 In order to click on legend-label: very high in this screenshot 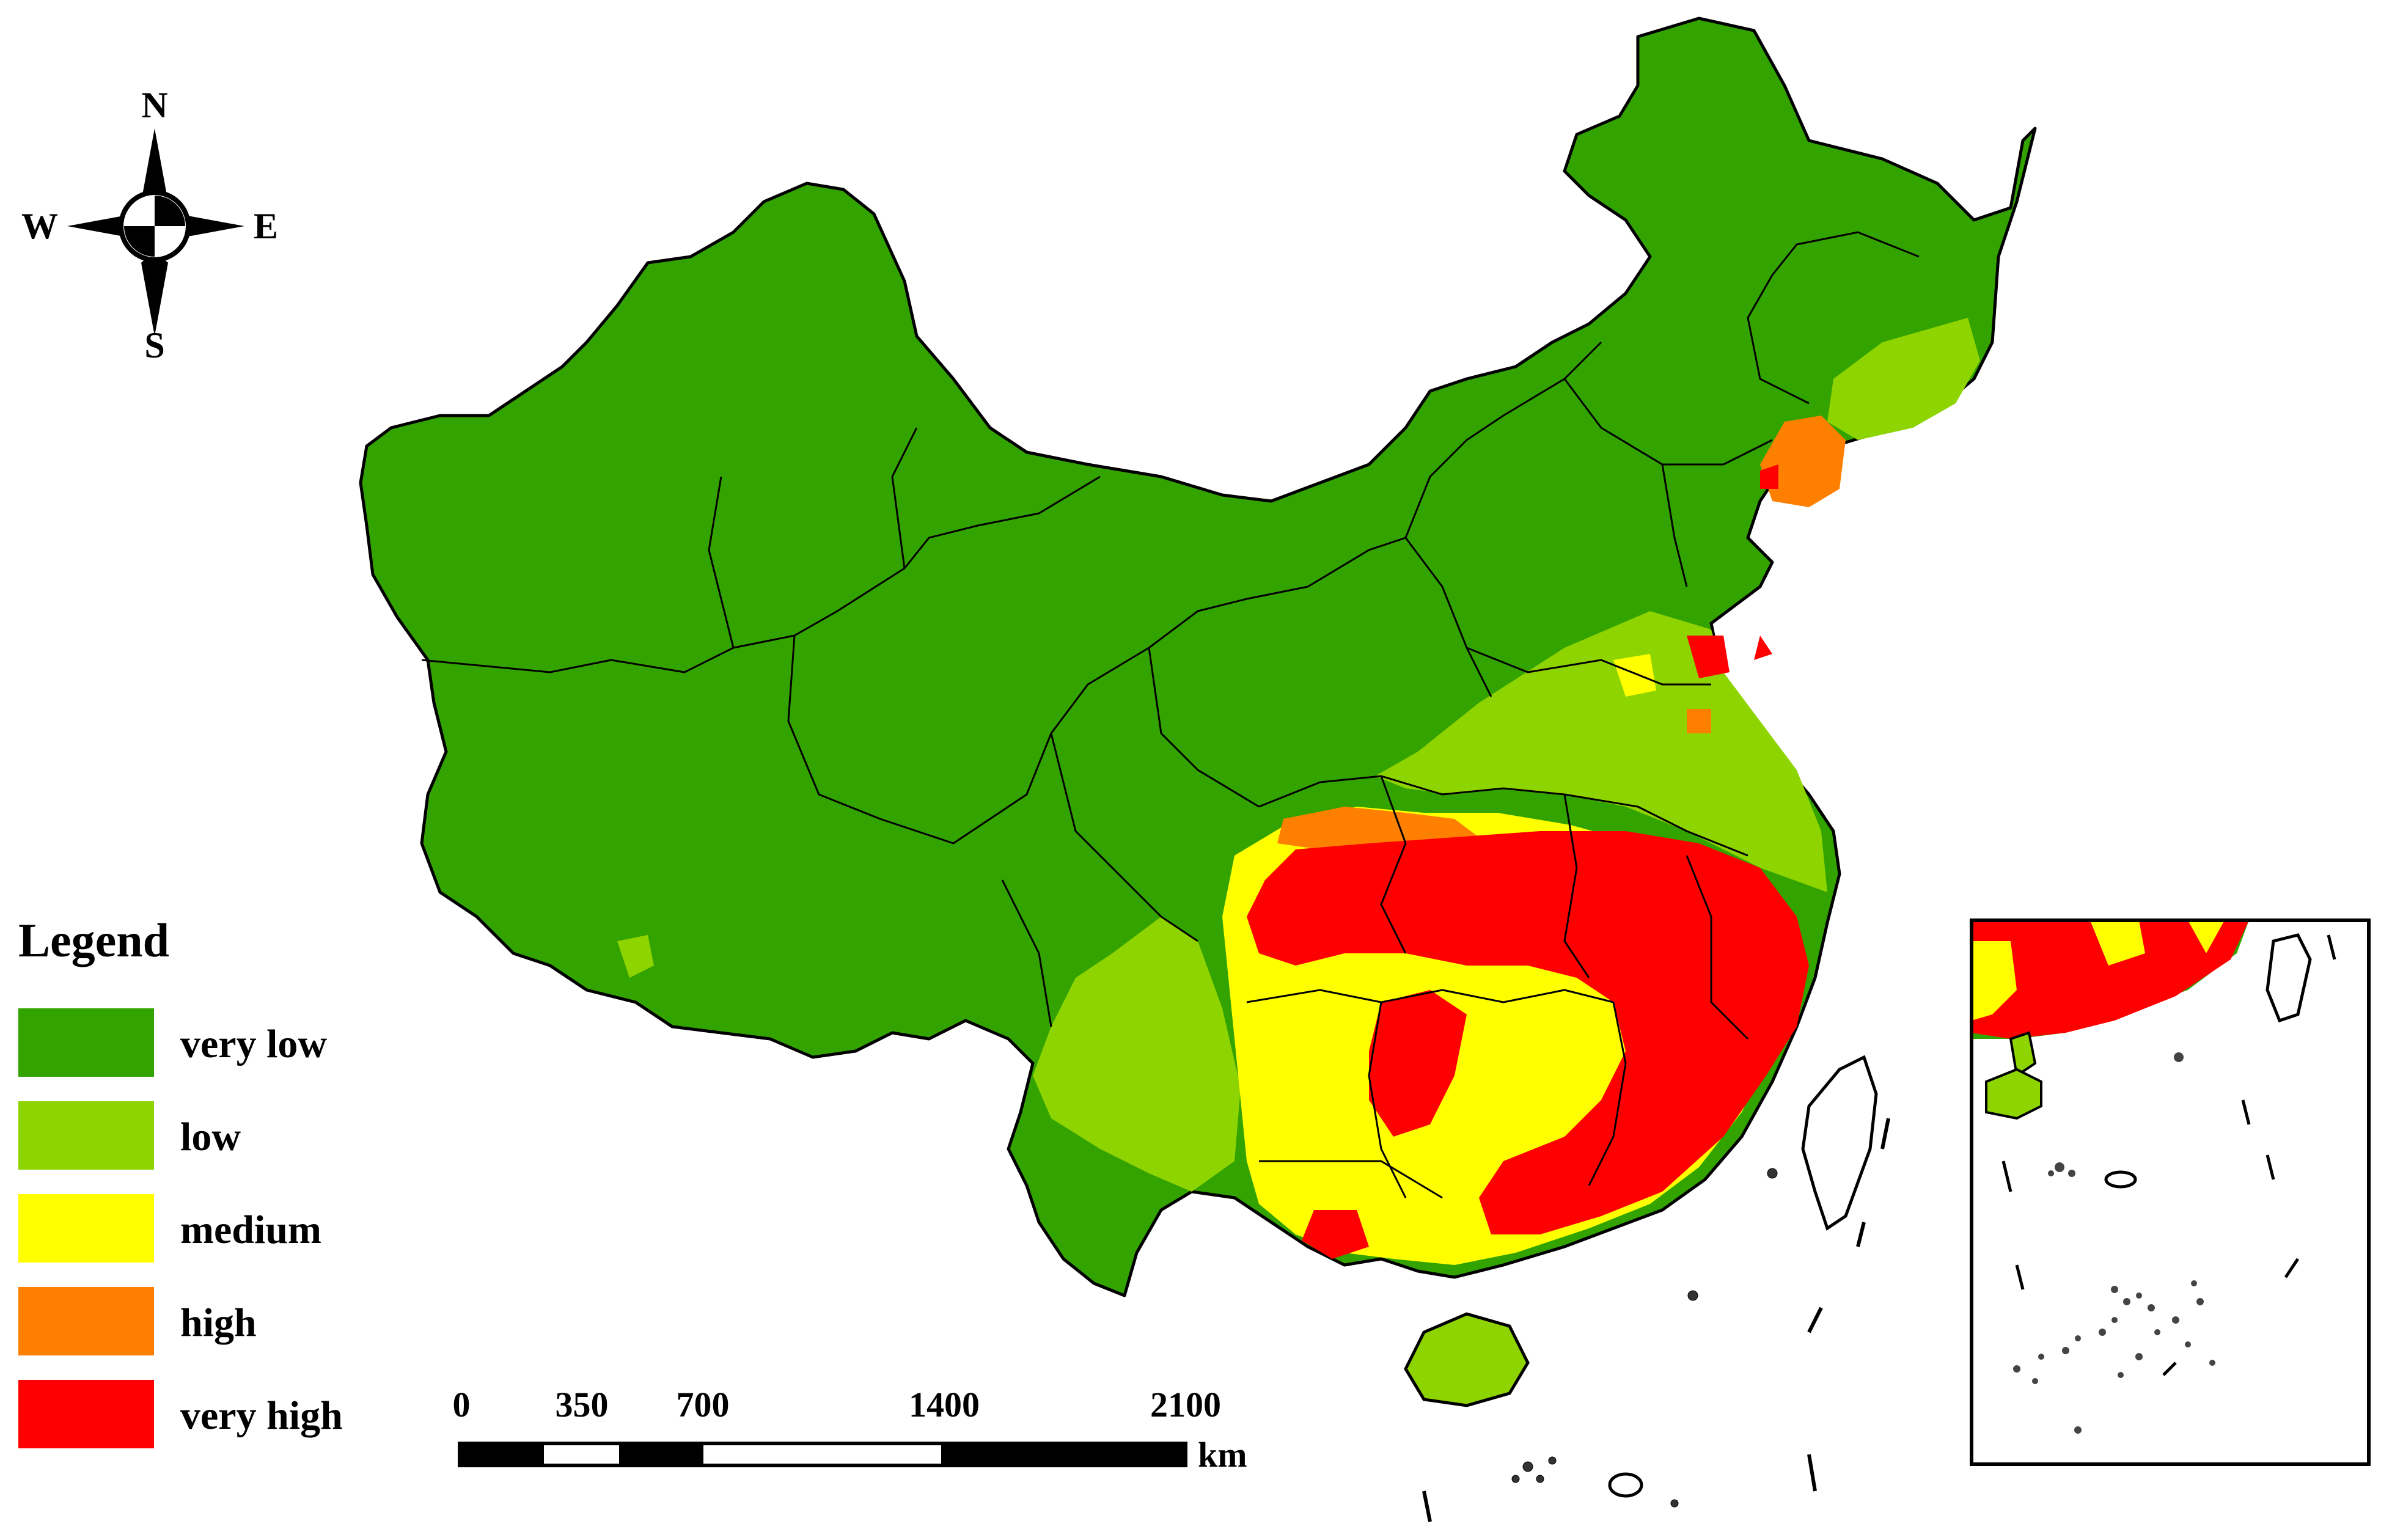, I will do `click(261, 1416)`.